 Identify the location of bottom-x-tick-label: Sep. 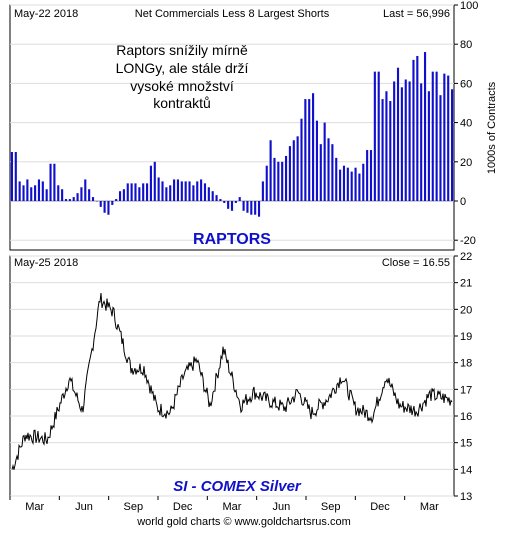
(331, 507).